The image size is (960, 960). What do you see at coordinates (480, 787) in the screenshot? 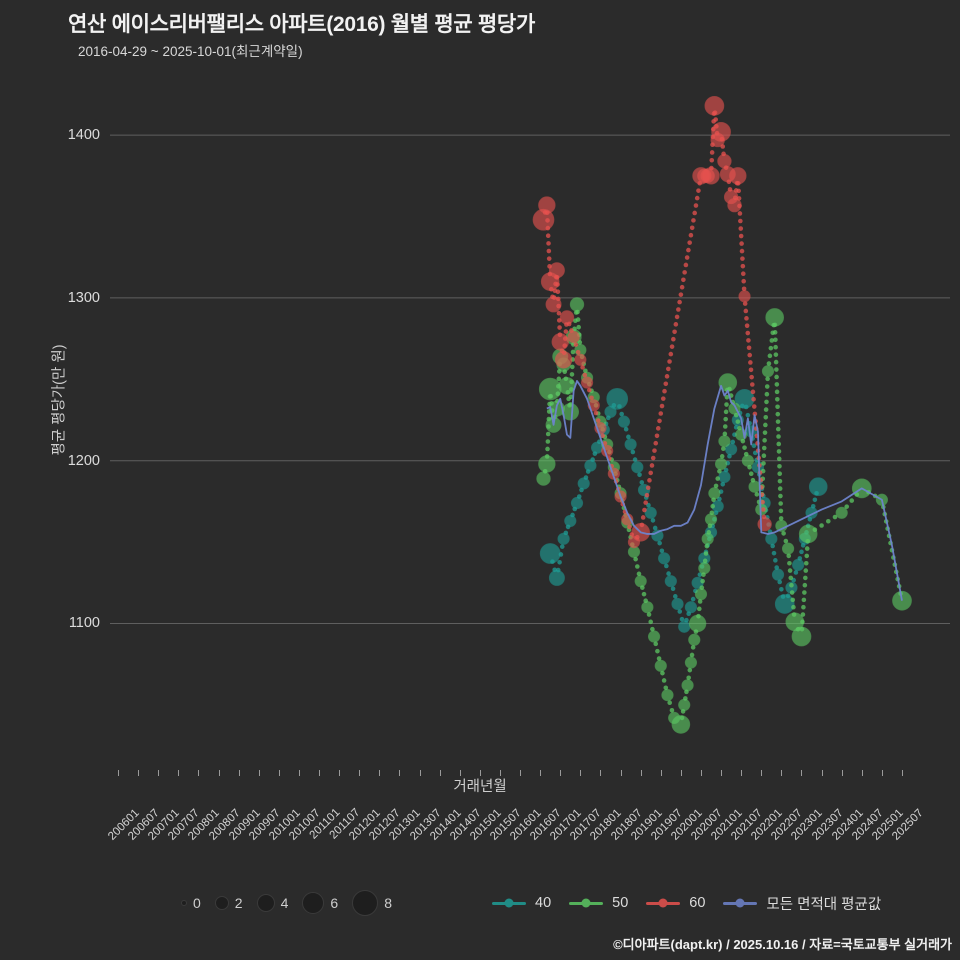
I see `x-axis-label: 거래년월` at bounding box center [480, 787].